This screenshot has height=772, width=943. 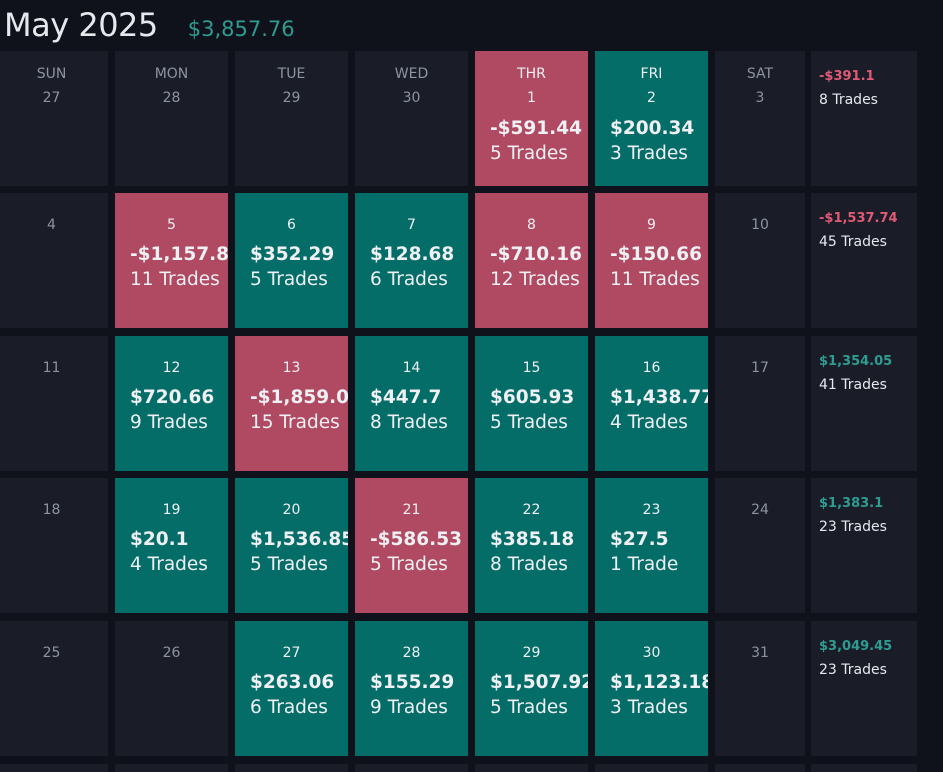 What do you see at coordinates (81, 25) in the screenshot?
I see `month-title: May 2025` at bounding box center [81, 25].